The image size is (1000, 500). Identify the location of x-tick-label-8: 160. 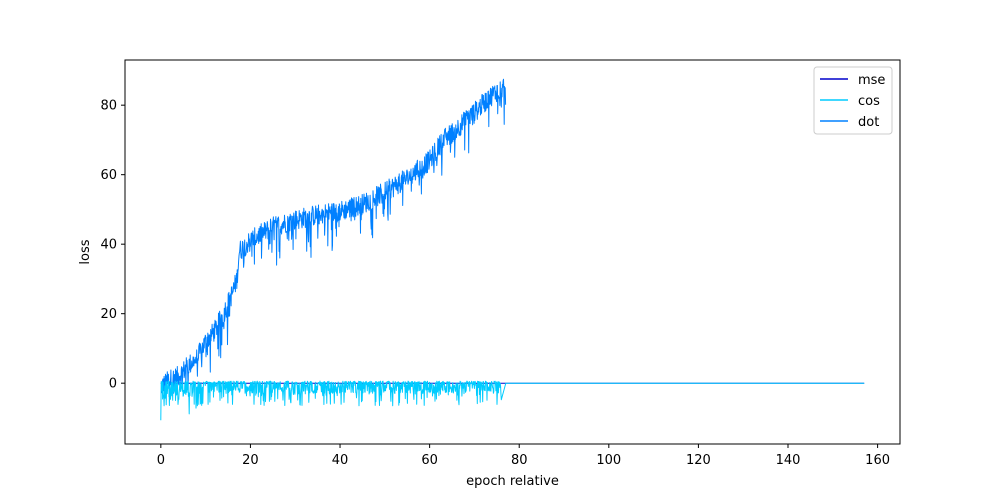
(877, 460).